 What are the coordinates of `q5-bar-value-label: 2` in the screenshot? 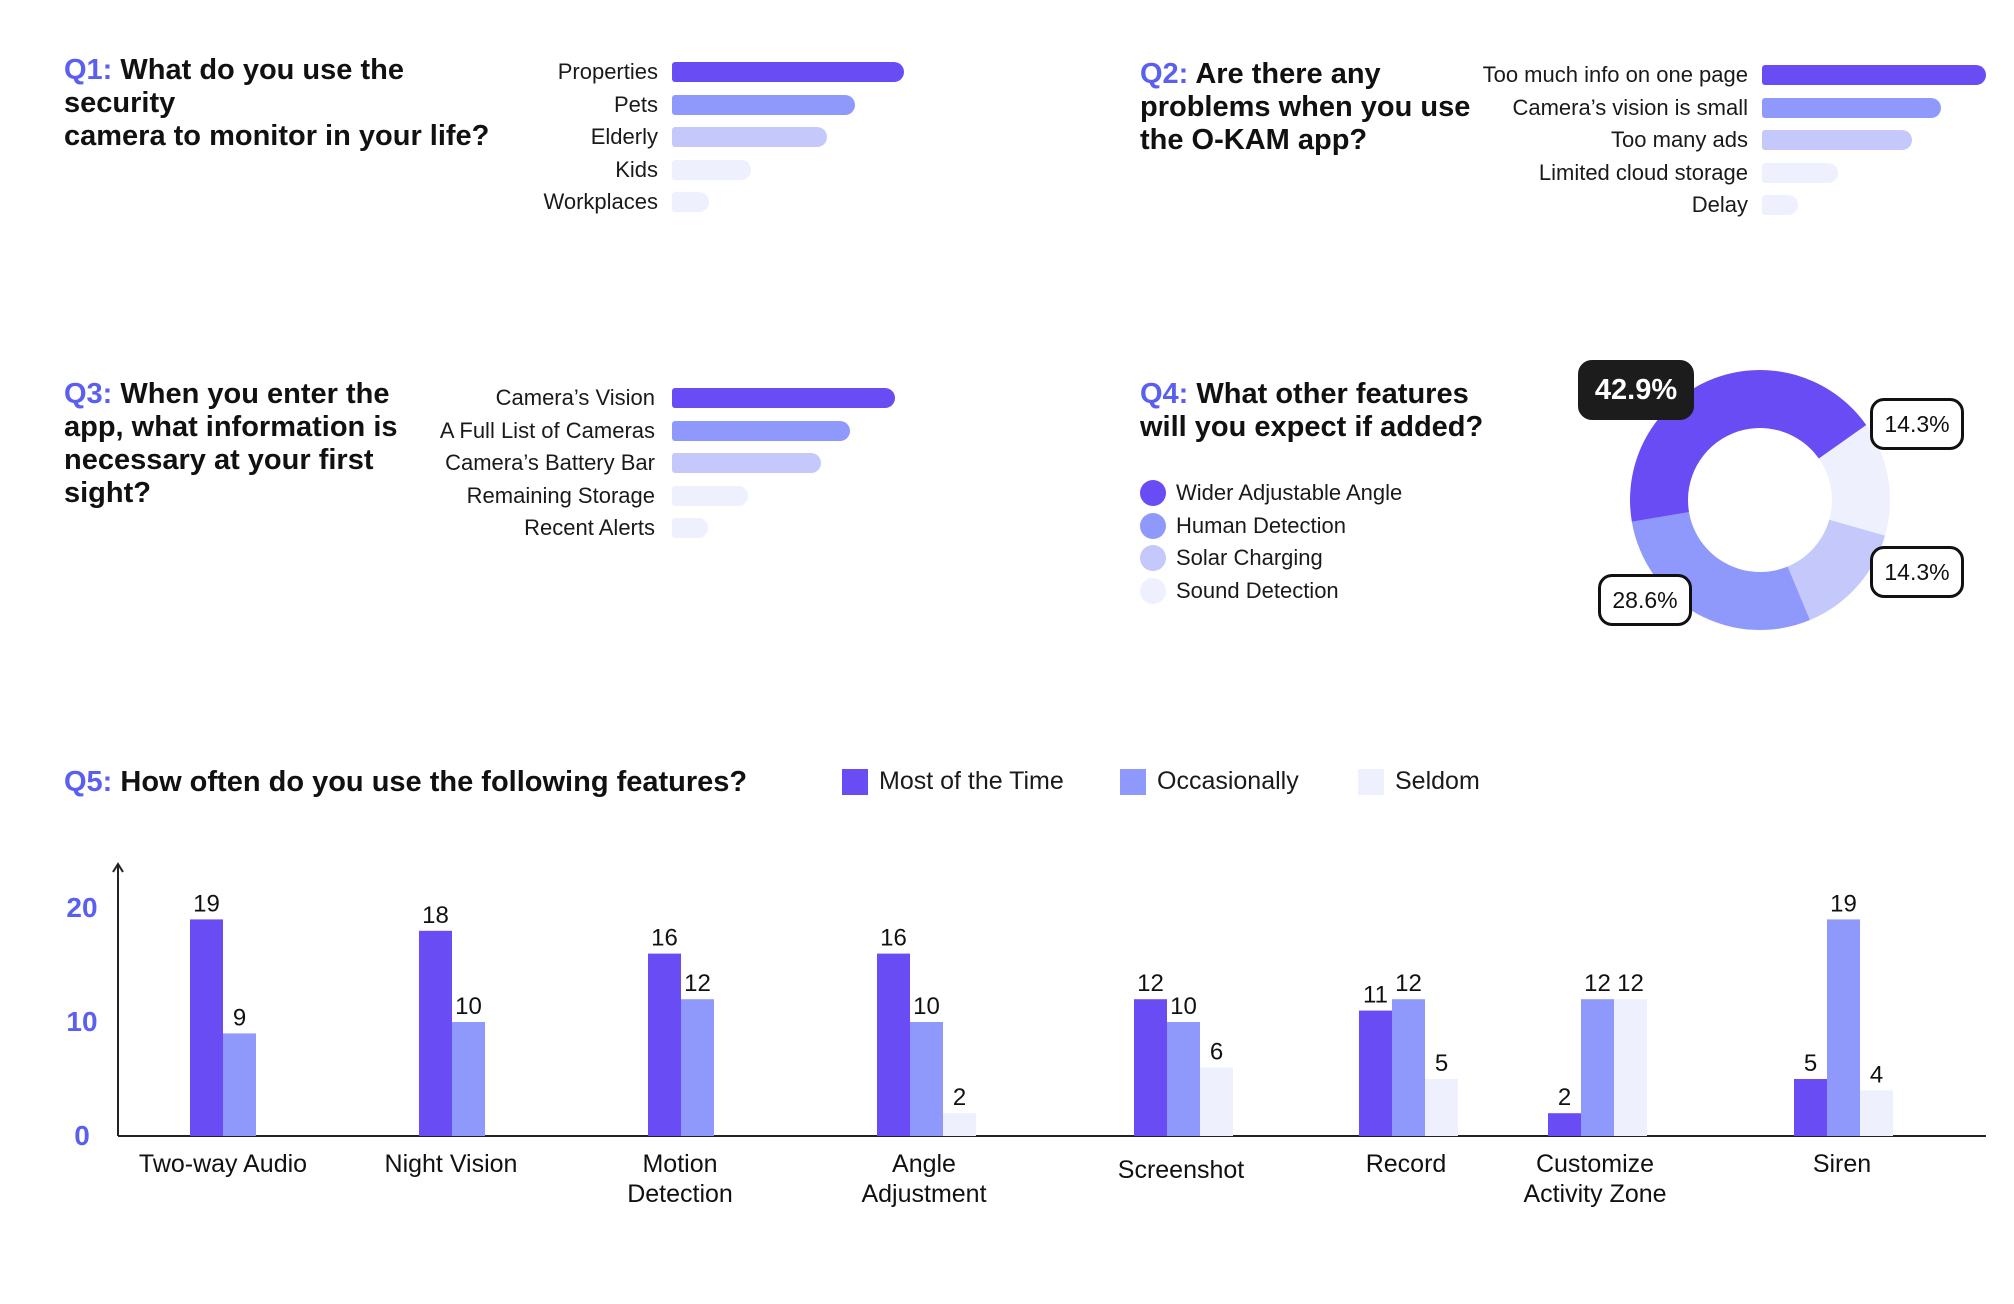 It's located at (1564, 1097).